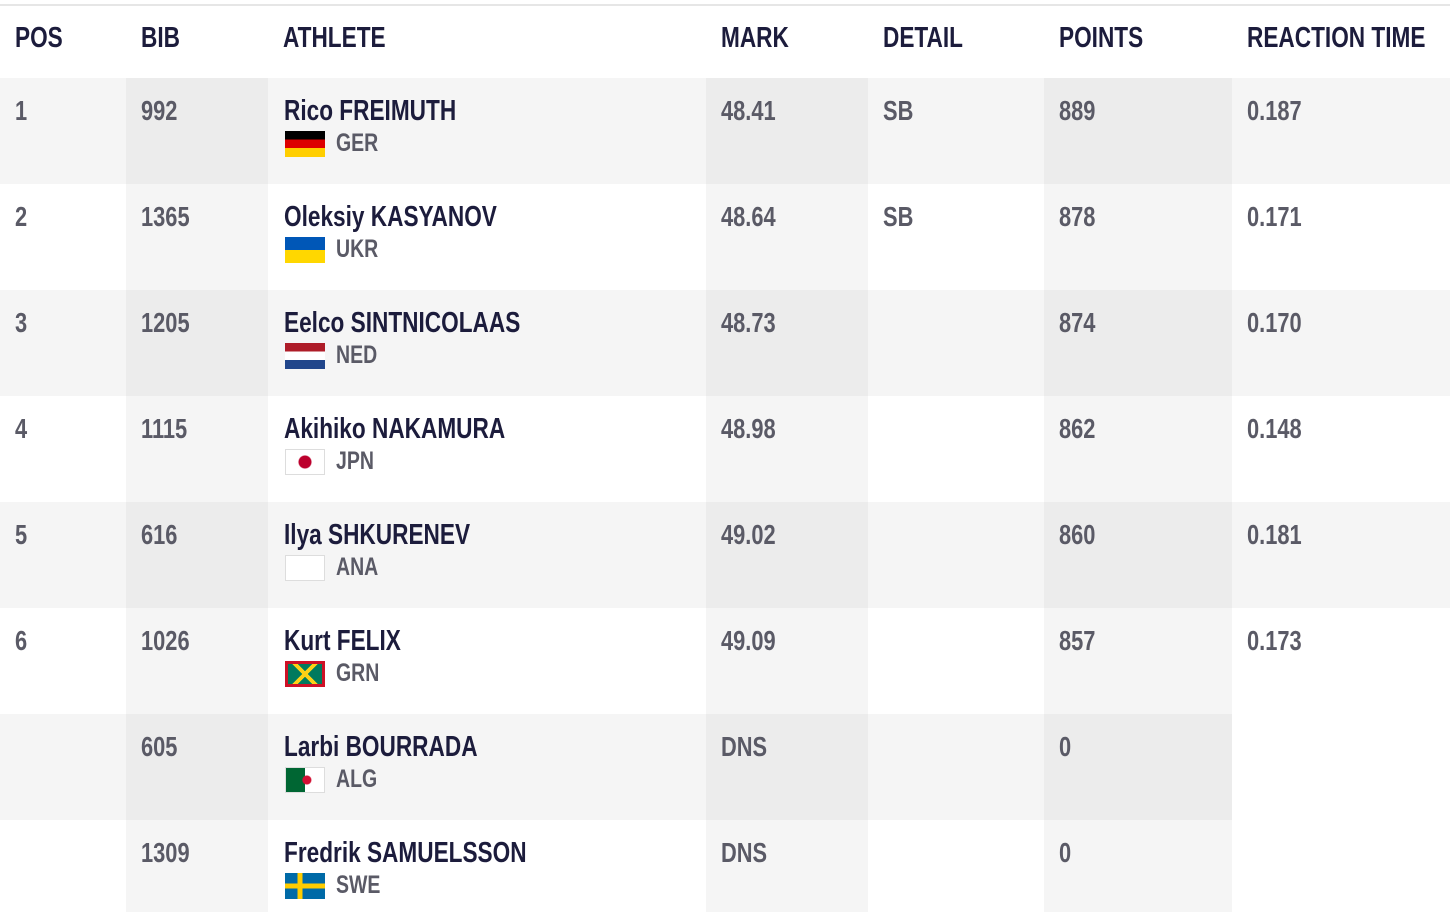 This screenshot has width=1450, height=912. I want to click on mark-value: 49.09, so click(748, 640).